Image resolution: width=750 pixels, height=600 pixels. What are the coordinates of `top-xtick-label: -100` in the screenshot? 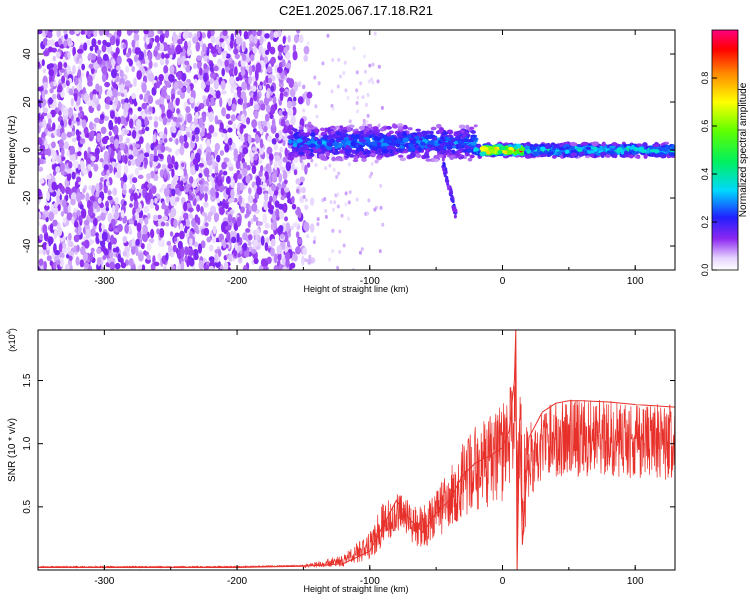 It's located at (370, 281).